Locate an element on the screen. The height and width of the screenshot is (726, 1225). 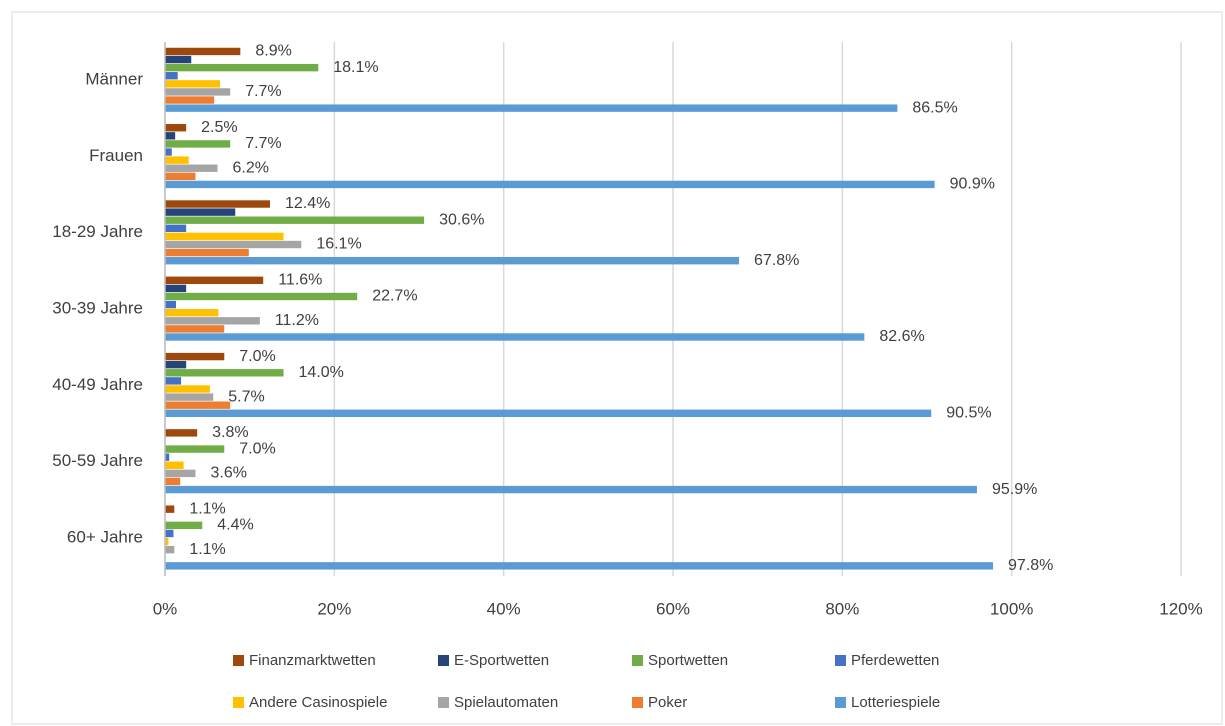
data-label: 8.9% is located at coordinates (273, 51).